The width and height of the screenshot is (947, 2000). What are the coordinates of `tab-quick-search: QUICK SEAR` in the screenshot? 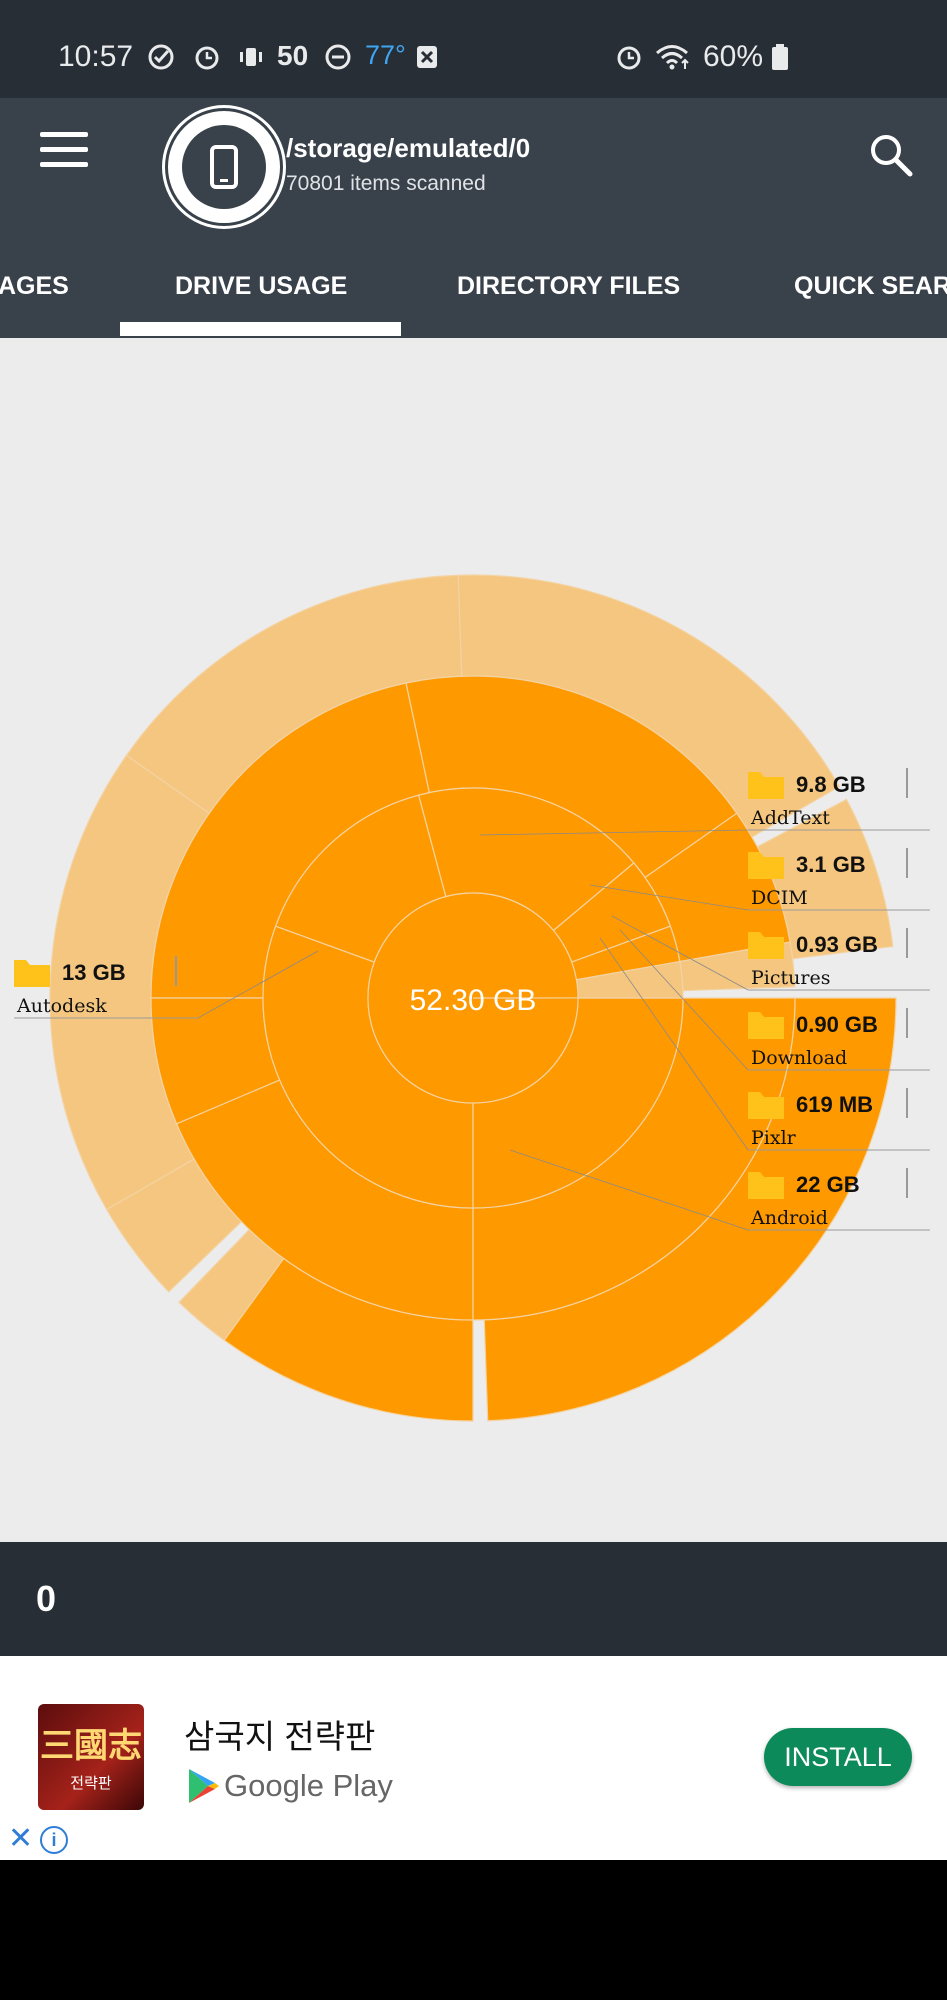 It's located at (870, 286).